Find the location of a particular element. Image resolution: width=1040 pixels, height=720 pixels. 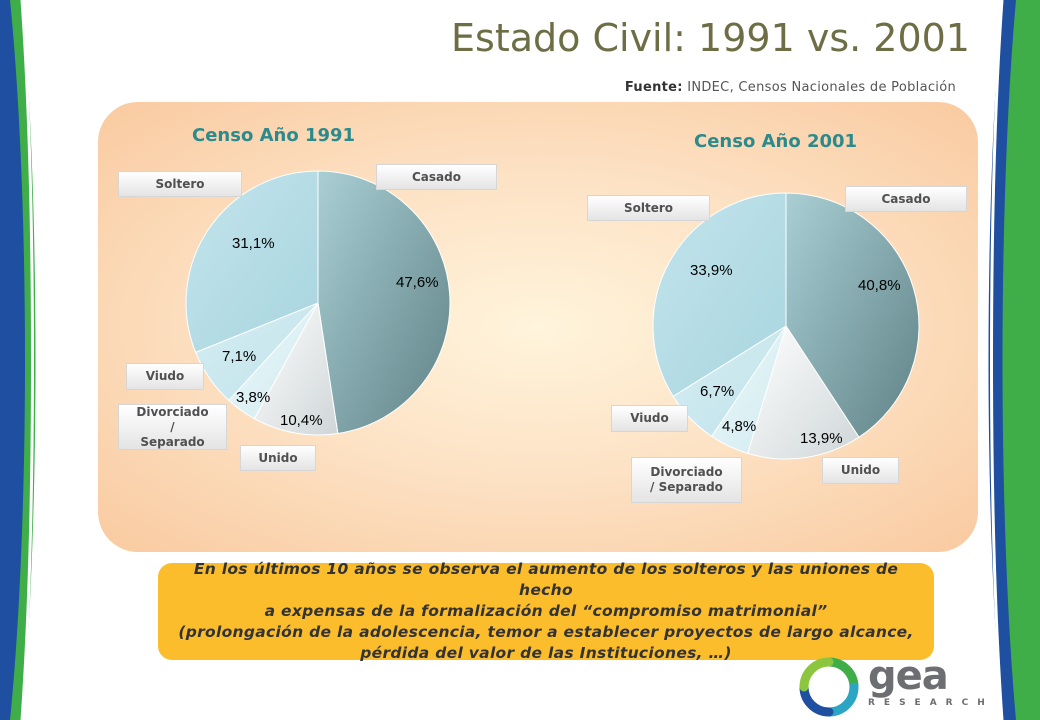

chart-title-2001: Censo Año 2001 is located at coordinates (776, 141).